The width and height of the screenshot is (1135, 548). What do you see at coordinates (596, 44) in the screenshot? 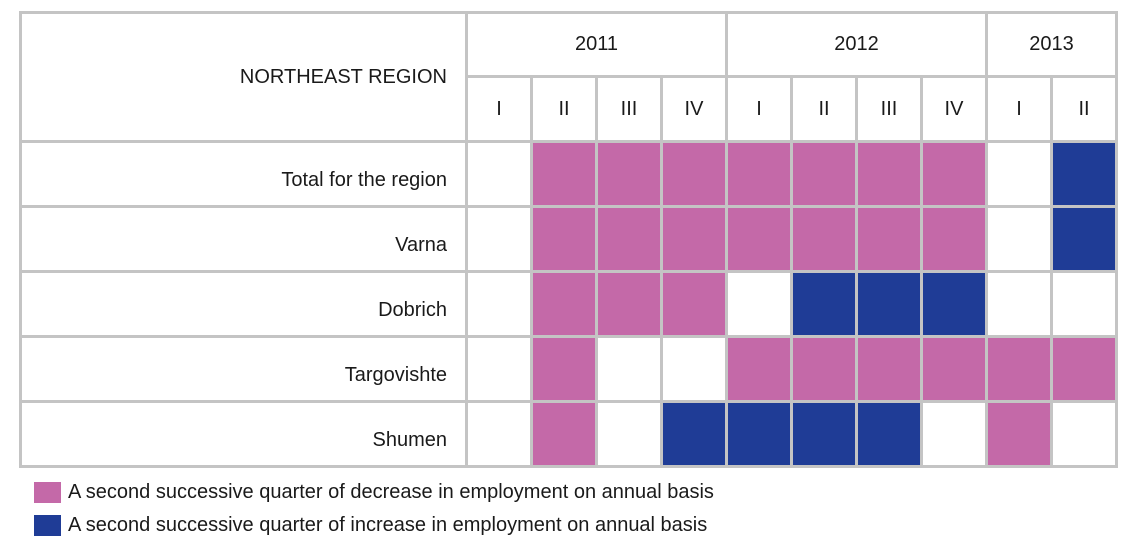
I see `year-header: 2011` at bounding box center [596, 44].